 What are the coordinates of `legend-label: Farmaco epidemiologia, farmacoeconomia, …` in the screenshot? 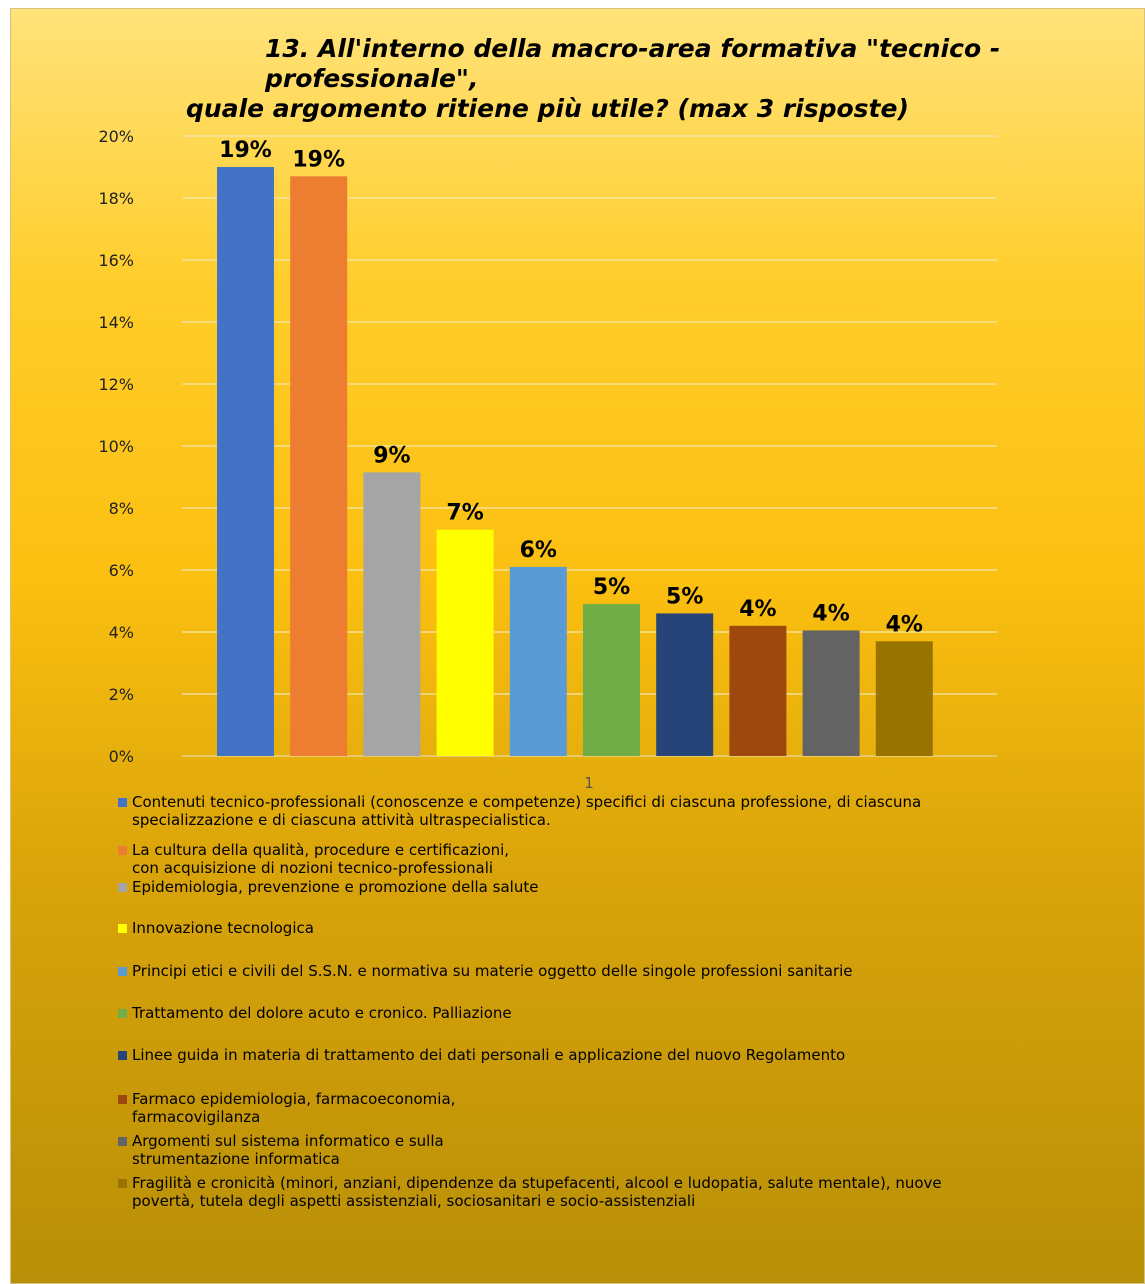 It's located at (294, 1108).